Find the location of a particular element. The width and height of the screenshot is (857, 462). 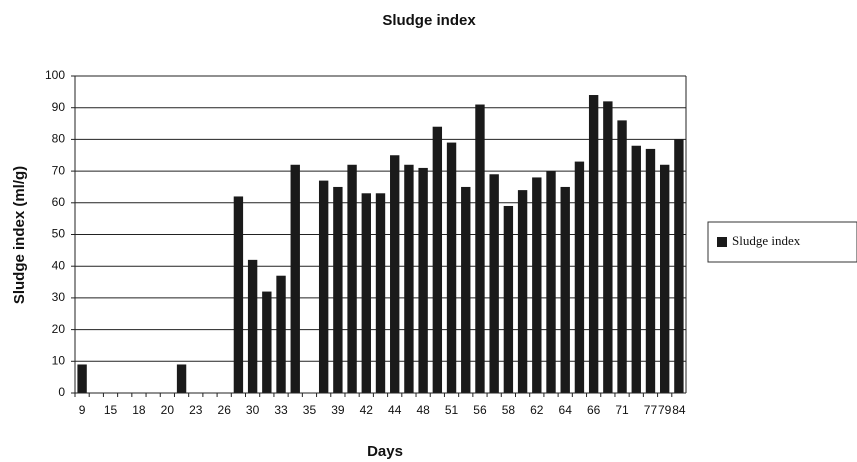

x-tick-label: 56 is located at coordinates (480, 410).